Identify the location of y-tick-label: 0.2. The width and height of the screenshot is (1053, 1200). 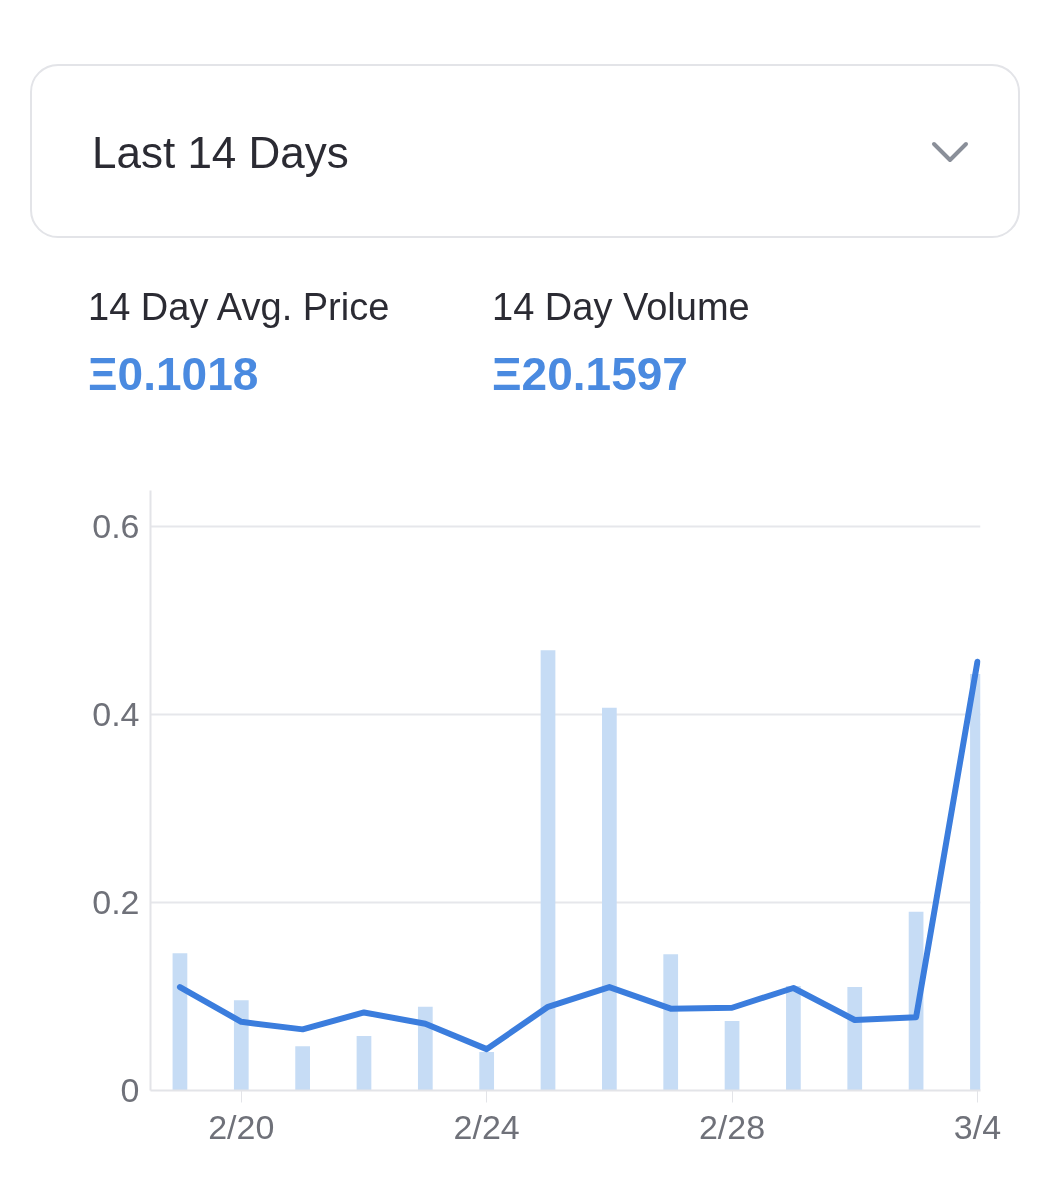
(116, 901).